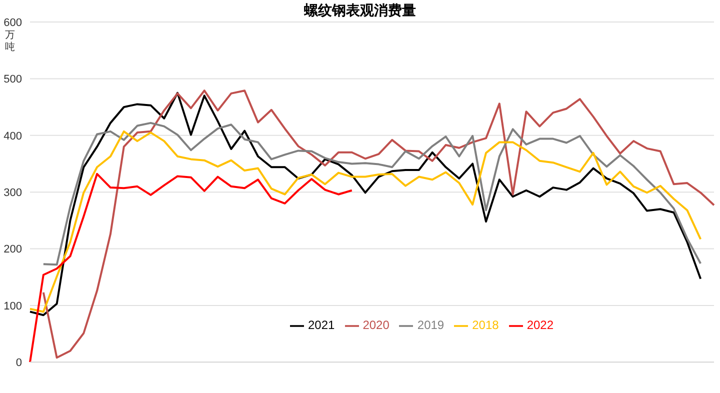  What do you see at coordinates (13, 192) in the screenshot?
I see `y-tick-label: 300` at bounding box center [13, 192].